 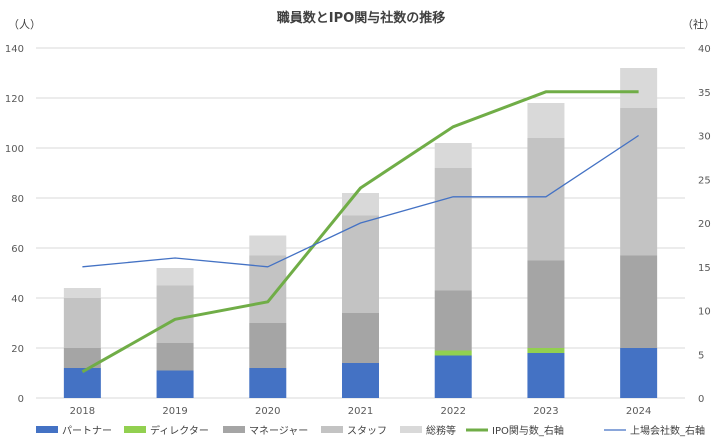 I want to click on x-tick-label: 2021, so click(x=360, y=411).